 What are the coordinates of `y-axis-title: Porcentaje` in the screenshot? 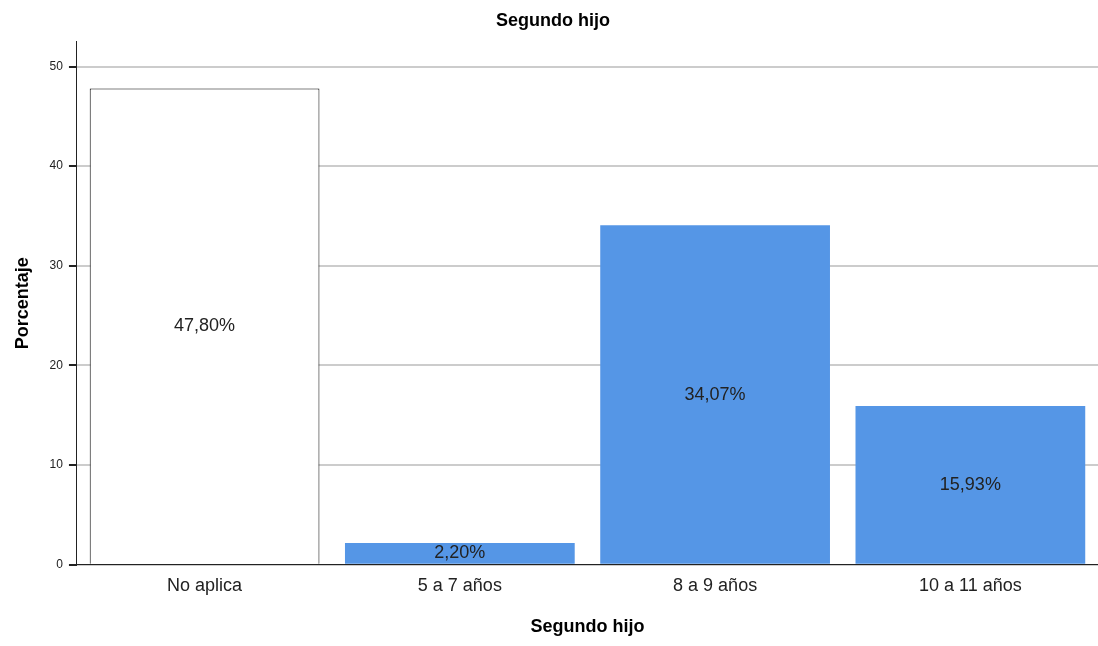 It's located at (21, 303).